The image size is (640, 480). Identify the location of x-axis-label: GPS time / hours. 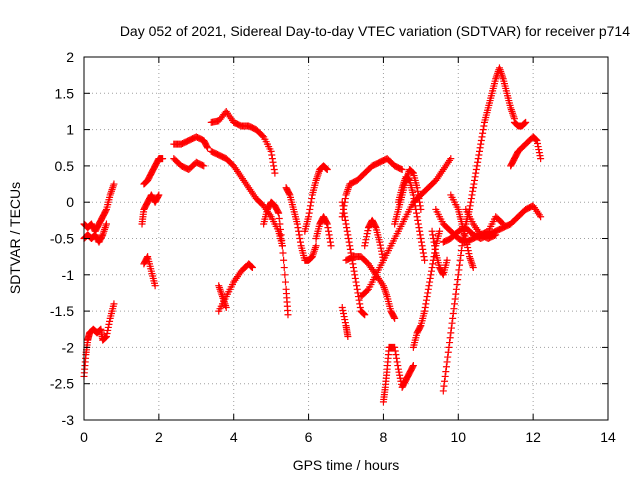
(346, 465).